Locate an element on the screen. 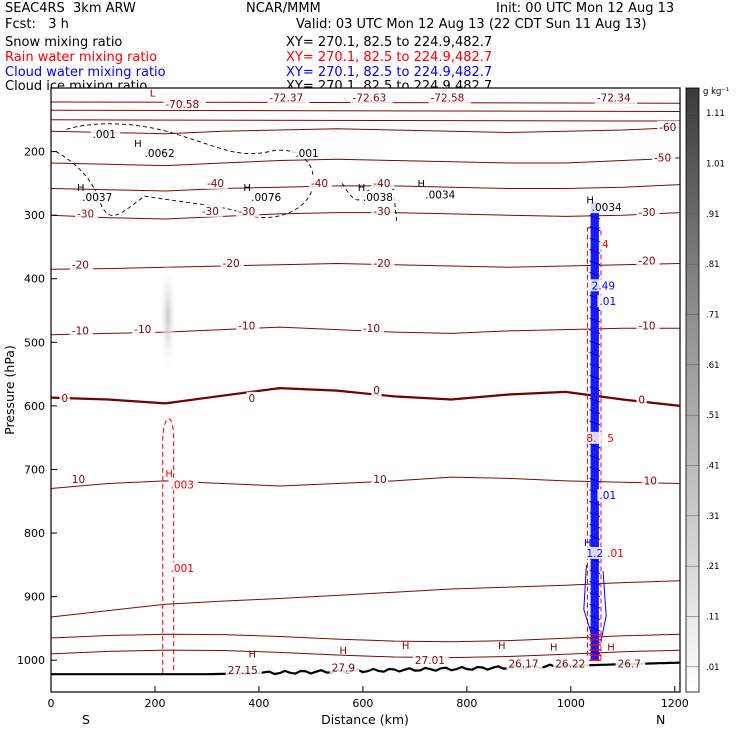 The height and width of the screenshot is (740, 740). isotherm-m40 is located at coordinates (365, 188).